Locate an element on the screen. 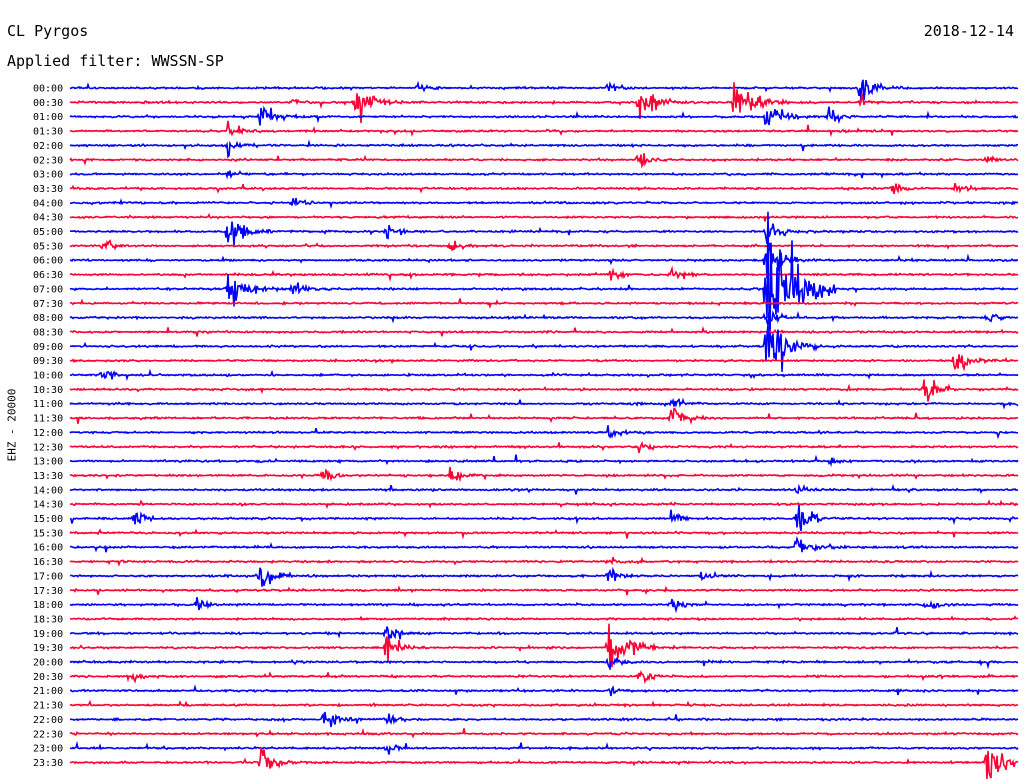 The width and height of the screenshot is (1024, 780). tick-label-0500: 05:00 is located at coordinates (48, 232).